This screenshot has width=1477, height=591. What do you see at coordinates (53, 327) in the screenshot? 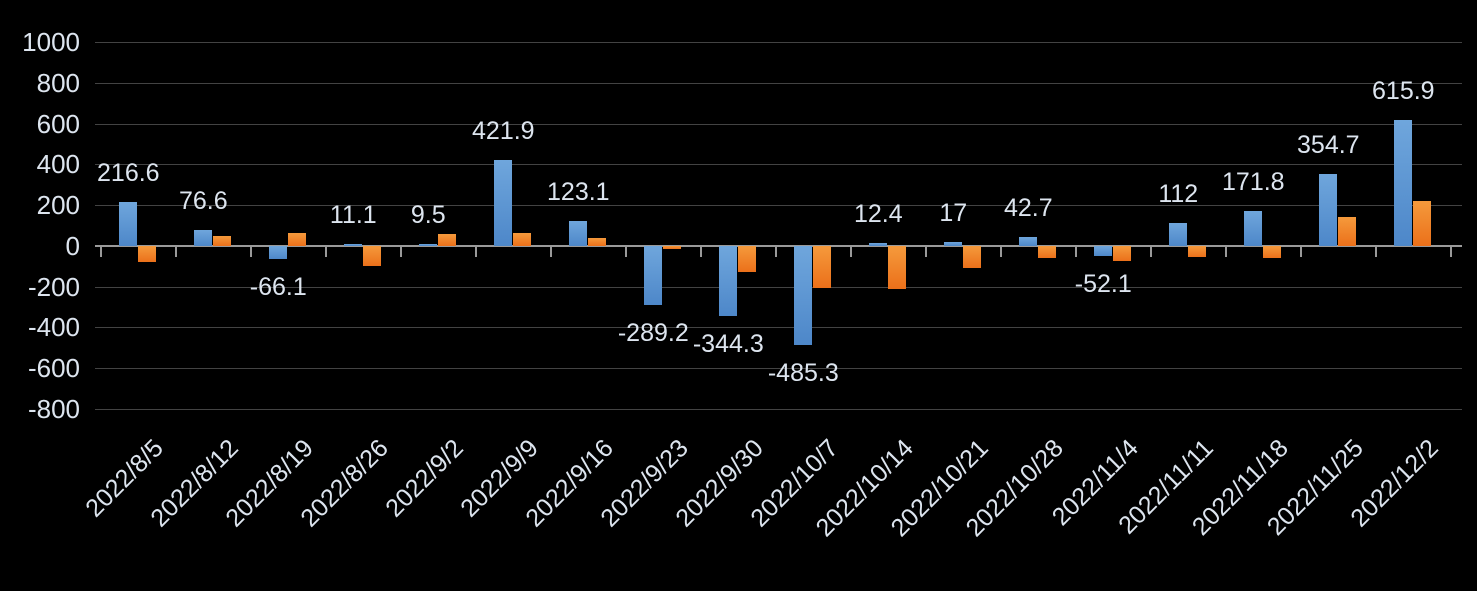
I see `y-axis-tick-label: -400` at bounding box center [53, 327].